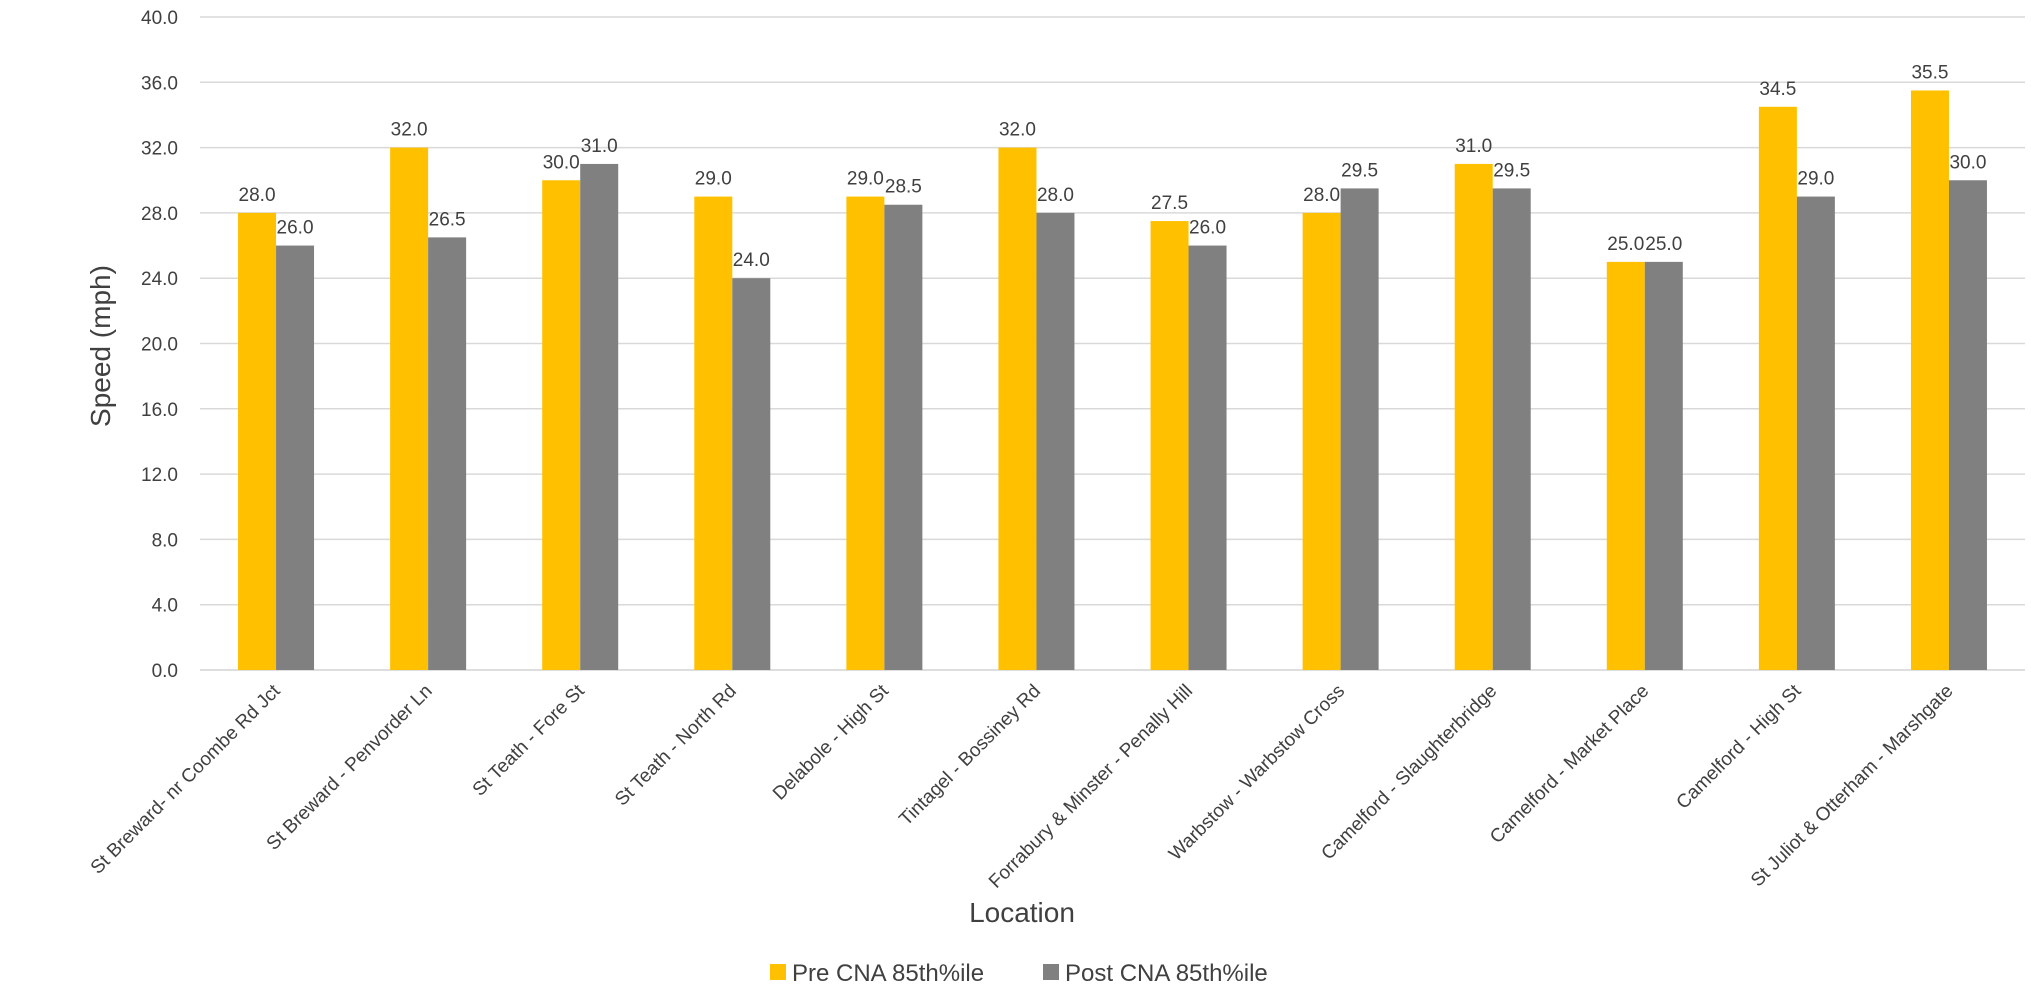 Image resolution: width=2031 pixels, height=989 pixels. Describe the element at coordinates (778, 972) in the screenshot. I see `legend-swatch-pre` at that location.